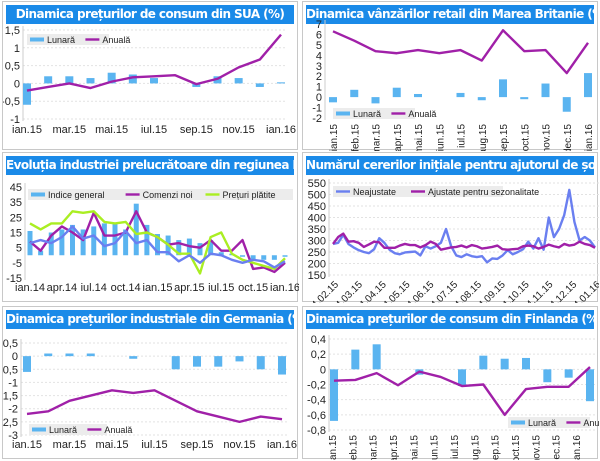  Describe the element at coordinates (319, 77) in the screenshot. I see `y-tick-label: 2` at that location.